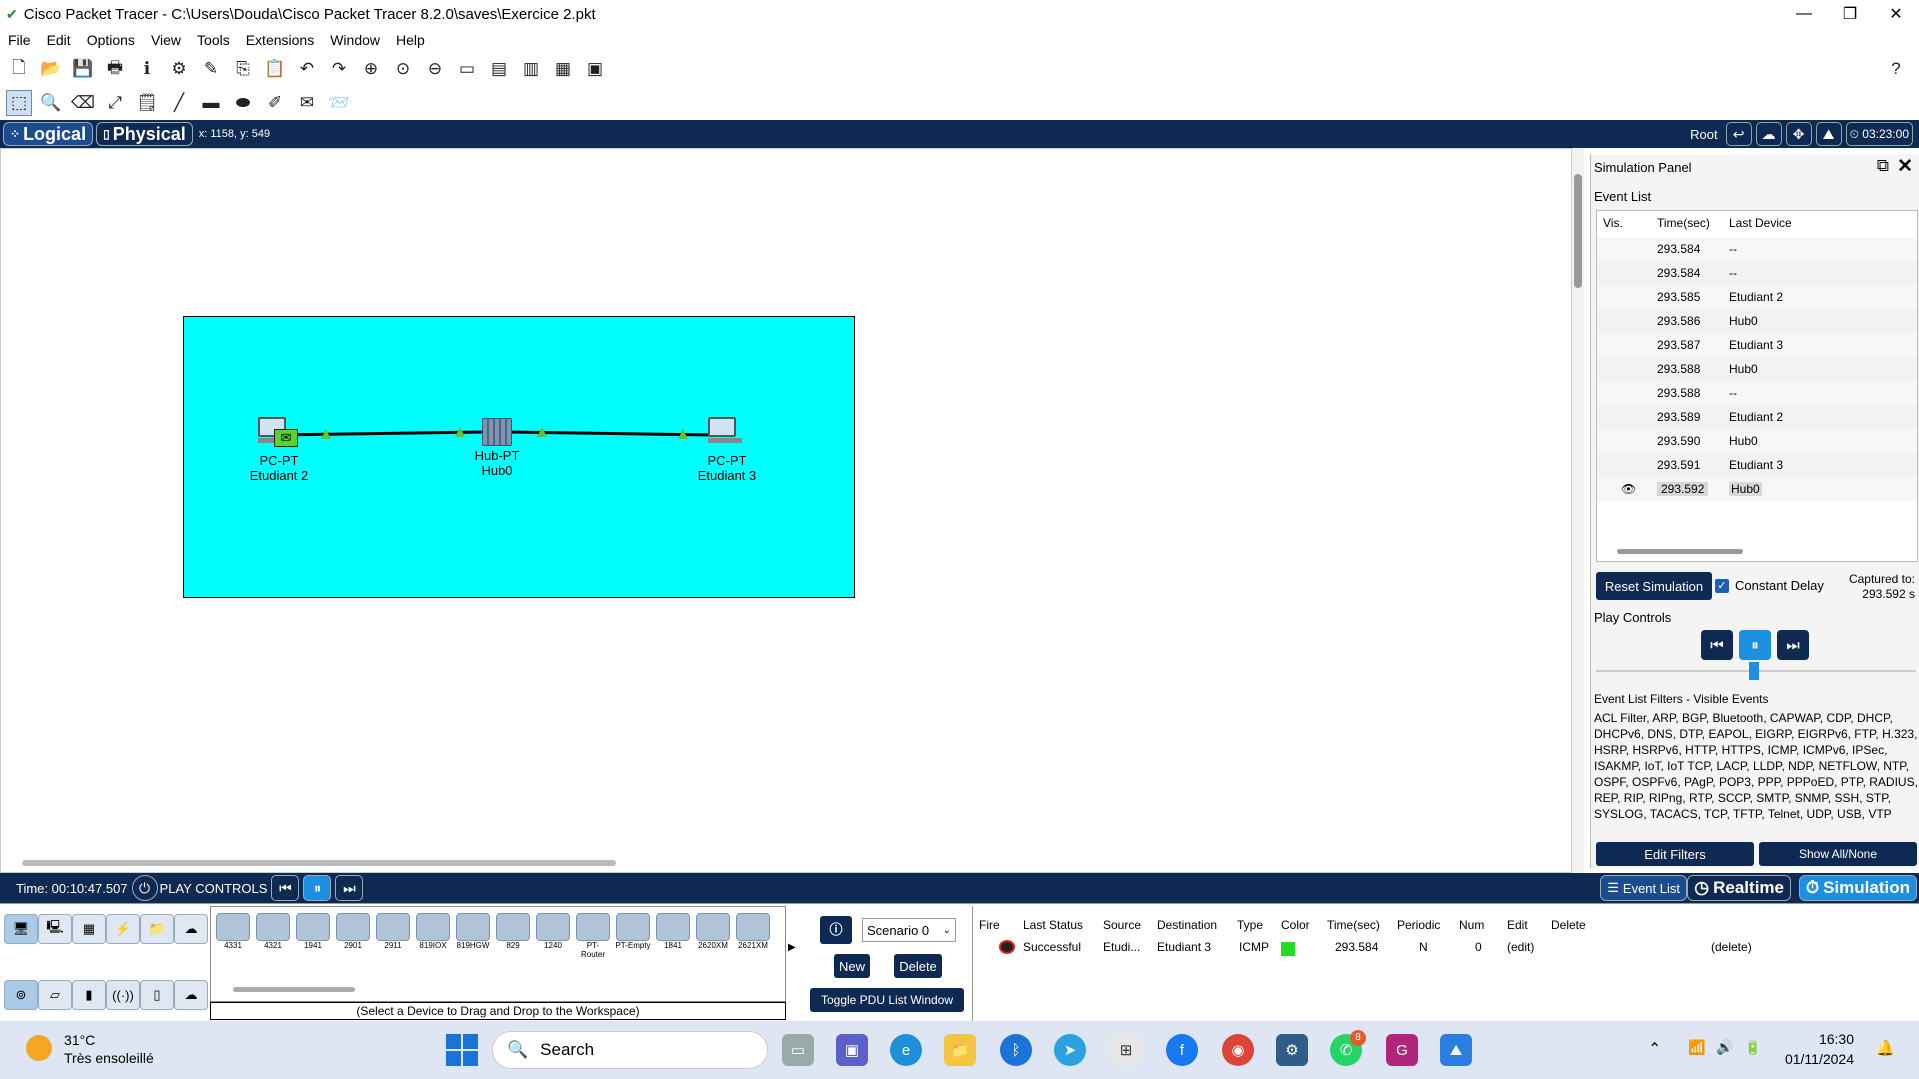  I want to click on event-list-button: ☰ Event List, so click(1643, 888).